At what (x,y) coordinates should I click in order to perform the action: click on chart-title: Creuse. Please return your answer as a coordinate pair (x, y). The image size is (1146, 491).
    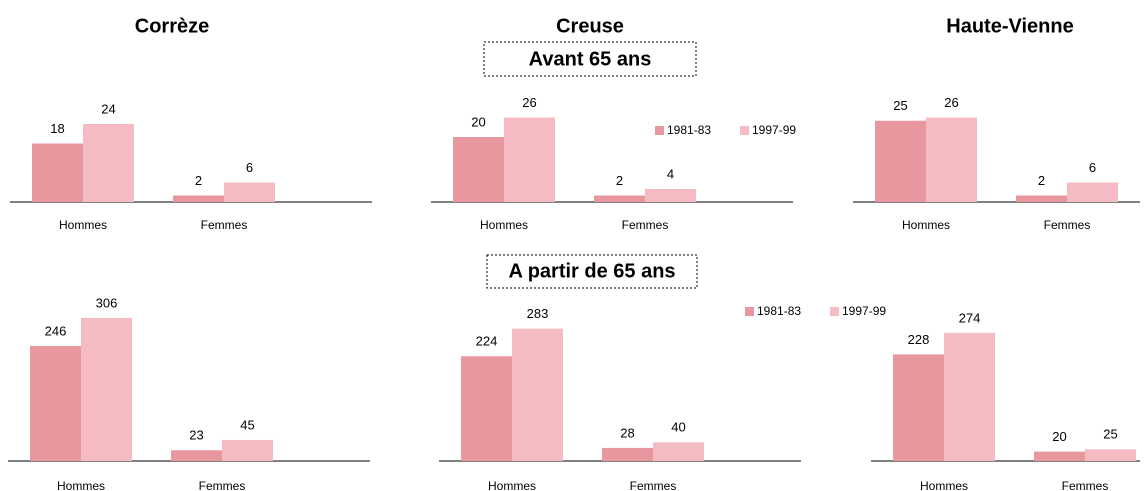
    Looking at the image, I should click on (590, 26).